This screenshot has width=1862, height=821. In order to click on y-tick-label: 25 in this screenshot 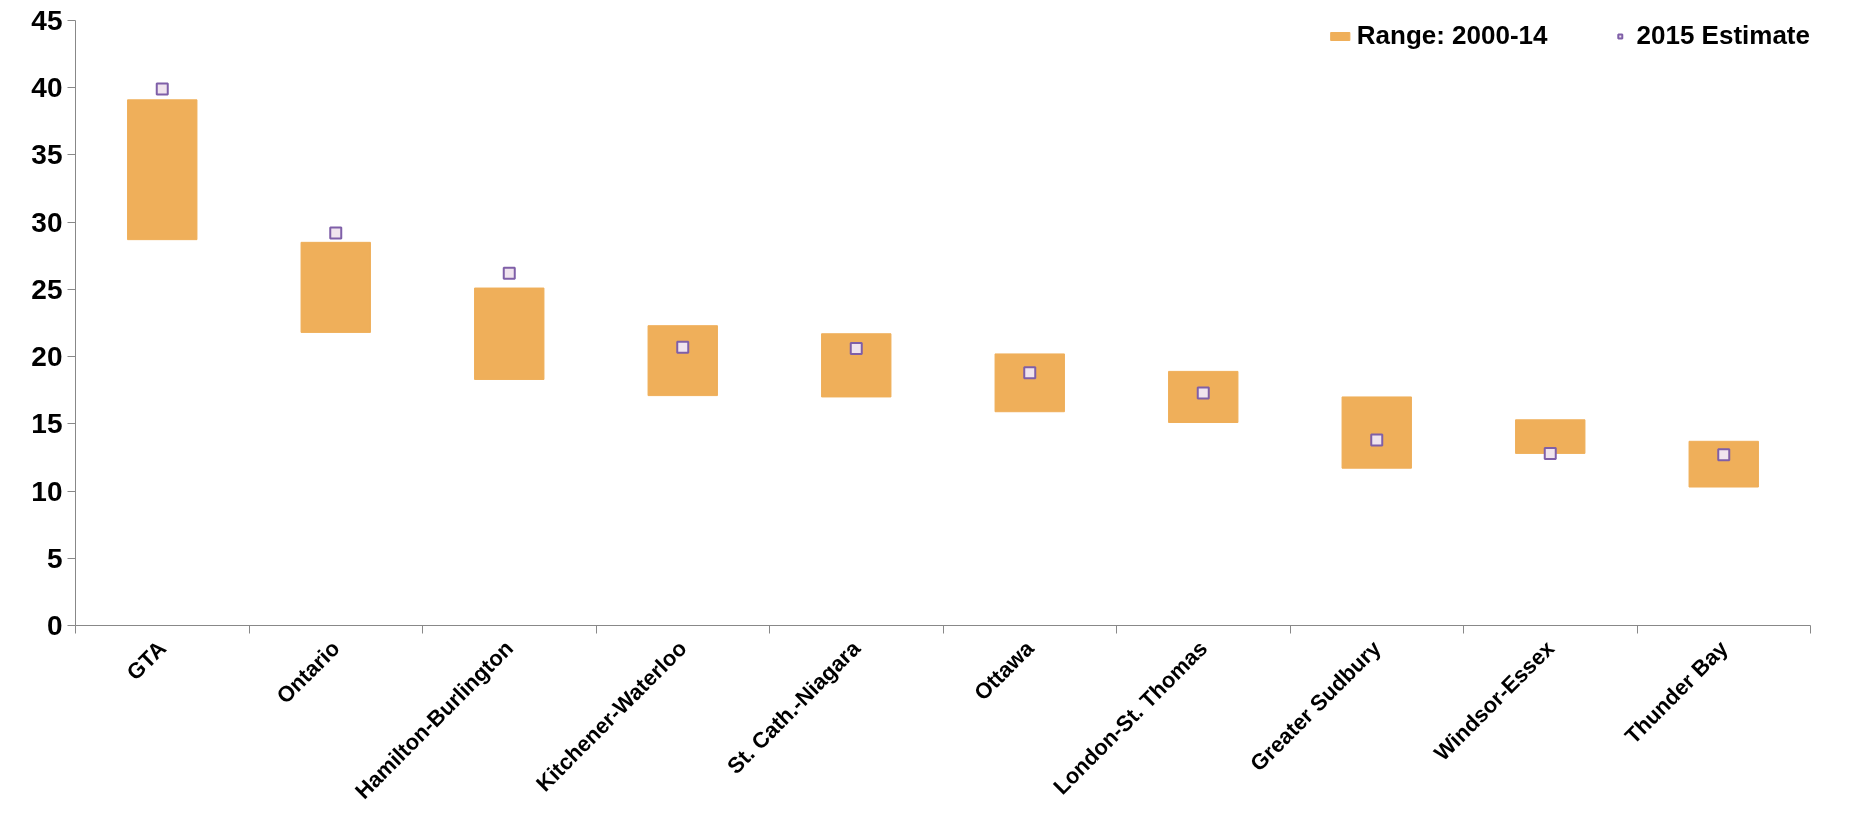, I will do `click(47, 289)`.